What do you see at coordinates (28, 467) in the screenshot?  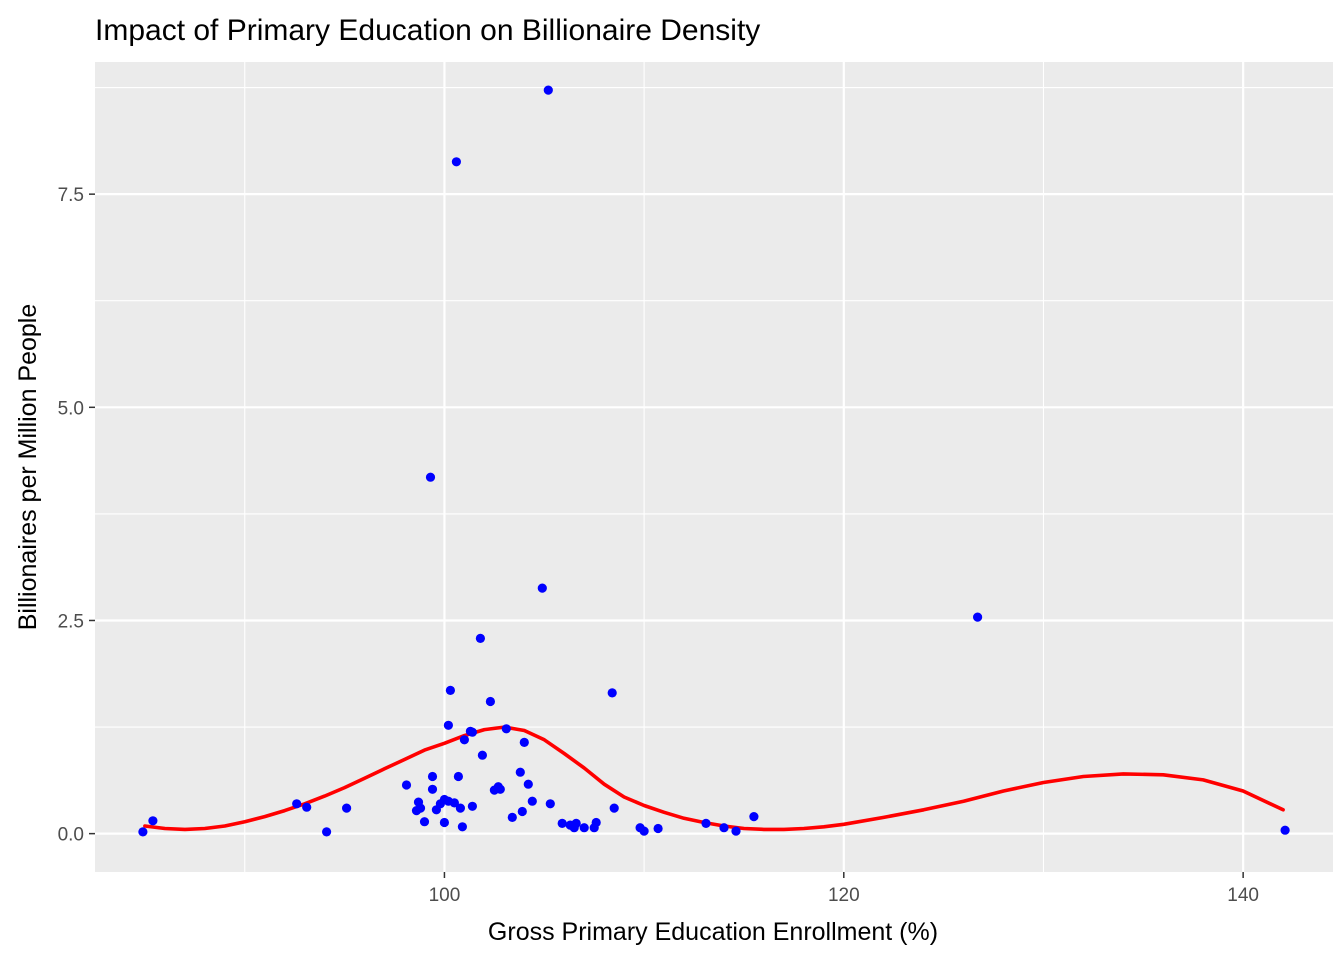 I see `y-axis-title: Billionaires per Million People` at bounding box center [28, 467].